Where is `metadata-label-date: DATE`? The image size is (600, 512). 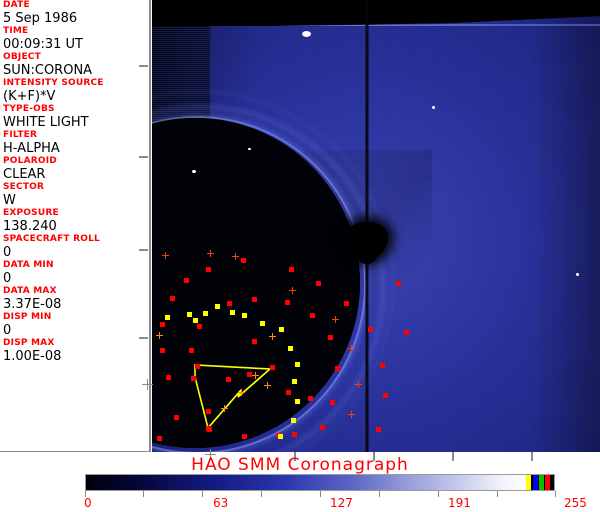
metadata-label-date: DATE is located at coordinates (16, 5).